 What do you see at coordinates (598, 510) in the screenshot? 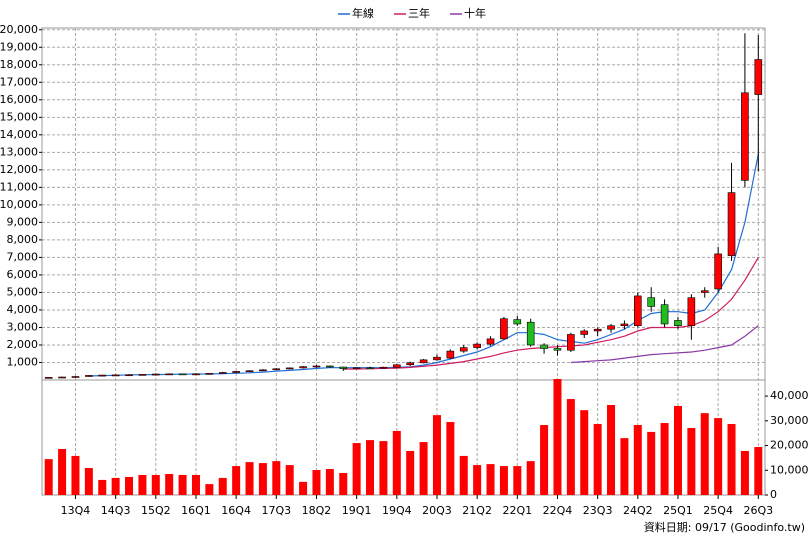
I see `x-tick-label: 23Q3` at bounding box center [598, 510].